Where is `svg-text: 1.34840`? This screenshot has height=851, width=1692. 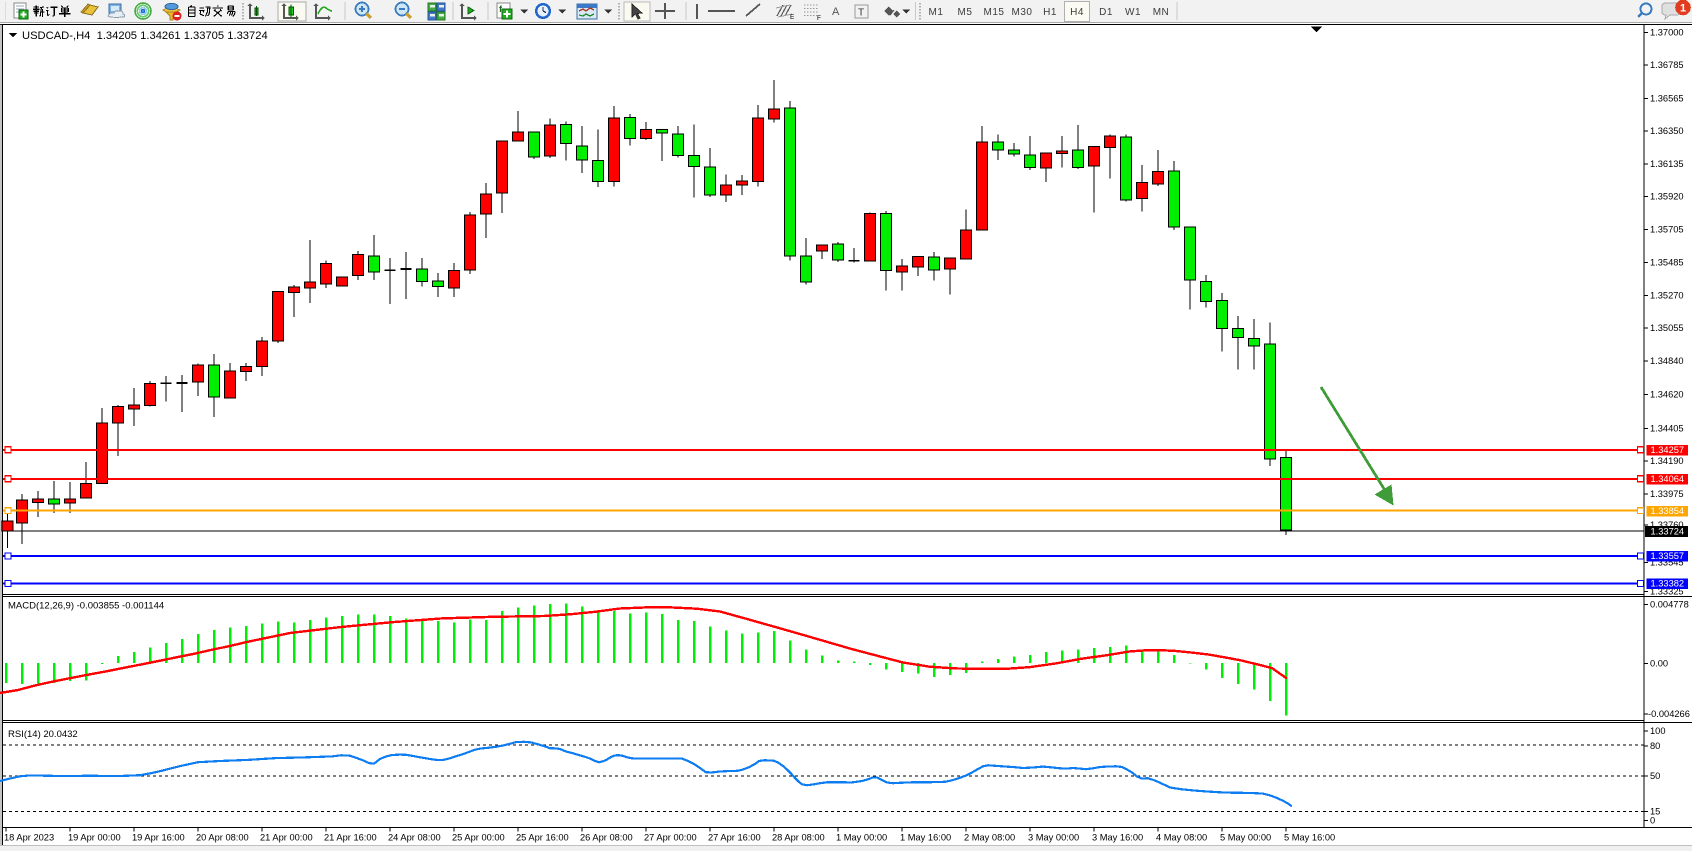 svg-text: 1.34840 is located at coordinates (1667, 361).